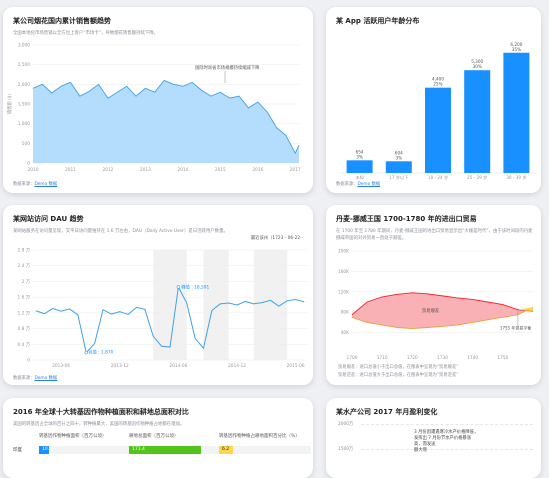  I want to click on category-label: 30 - 39 岁, so click(516, 177).